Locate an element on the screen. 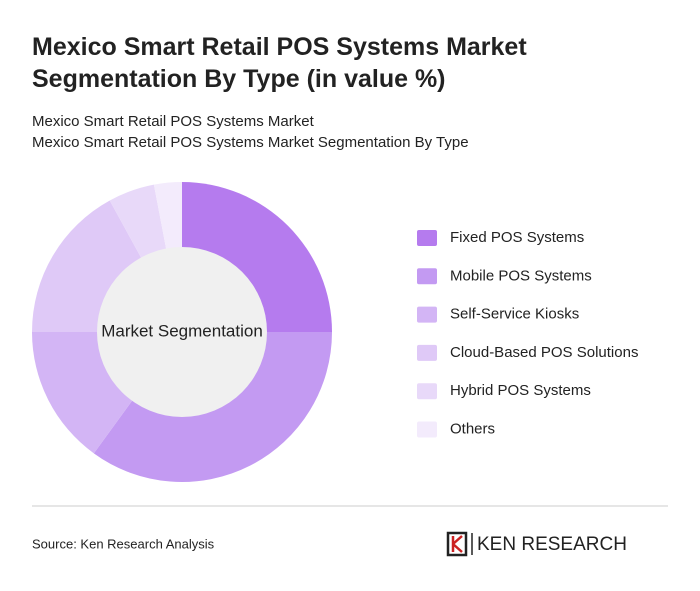 The image size is (700, 591). legend-label: Hybrid POS Systems is located at coordinates (520, 390).